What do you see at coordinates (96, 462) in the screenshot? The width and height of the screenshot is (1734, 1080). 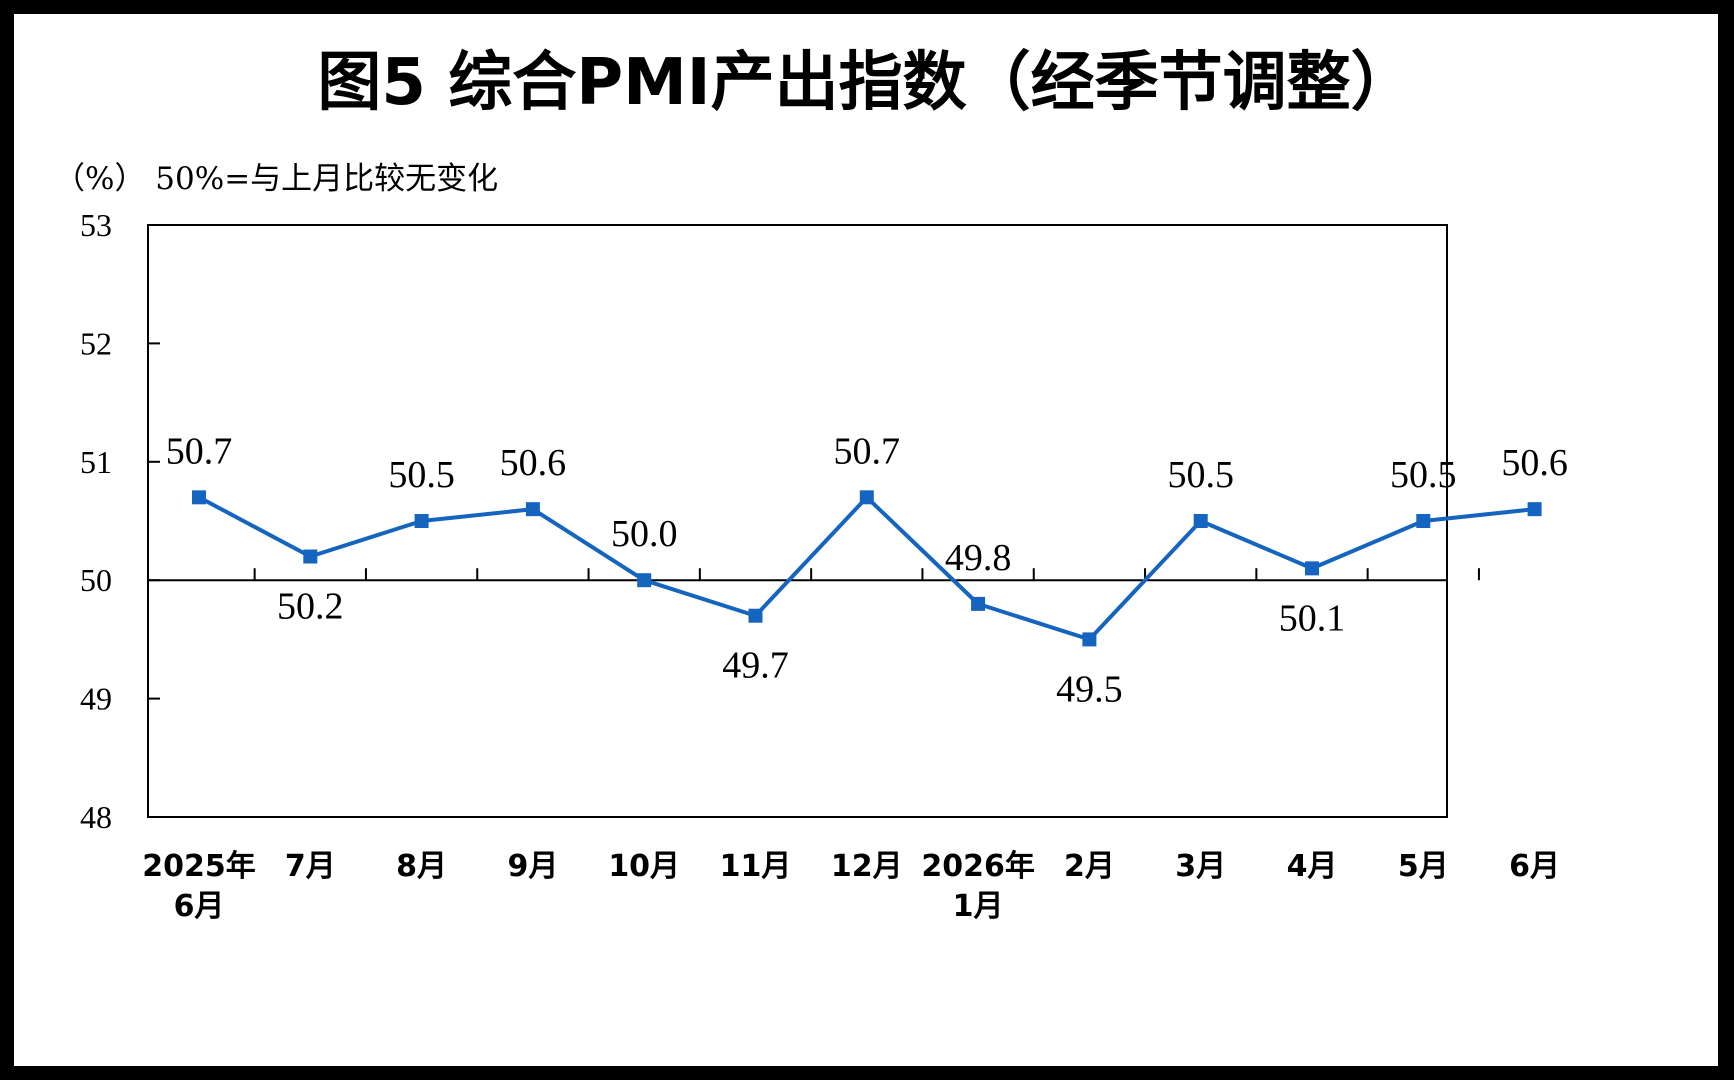 I see `y-tick-label: 51` at bounding box center [96, 462].